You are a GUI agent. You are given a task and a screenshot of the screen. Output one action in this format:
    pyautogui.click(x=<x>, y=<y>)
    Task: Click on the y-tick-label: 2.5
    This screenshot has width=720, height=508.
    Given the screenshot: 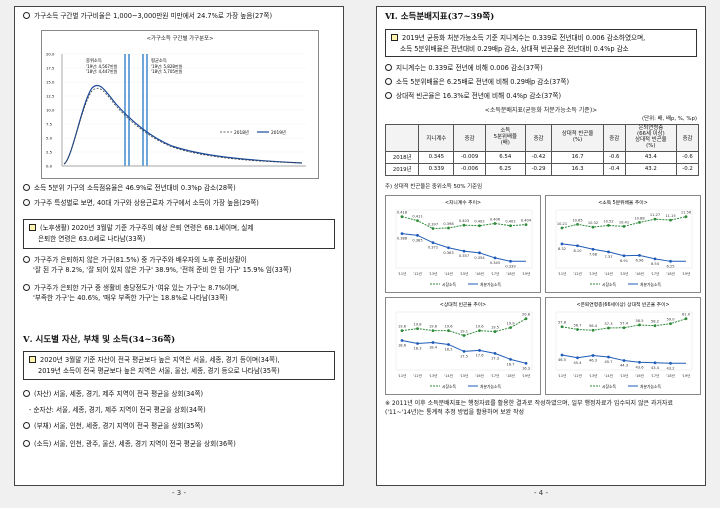 What is the action you would take?
    pyautogui.click(x=49, y=152)
    